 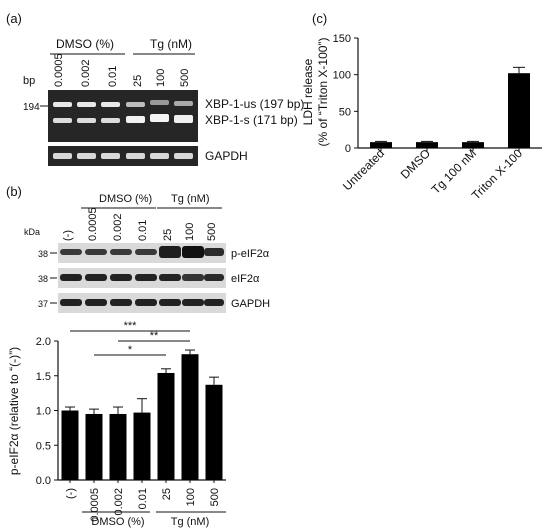 What do you see at coordinates (43, 254) in the screenshot?
I see `marker-b-1: 38` at bounding box center [43, 254].